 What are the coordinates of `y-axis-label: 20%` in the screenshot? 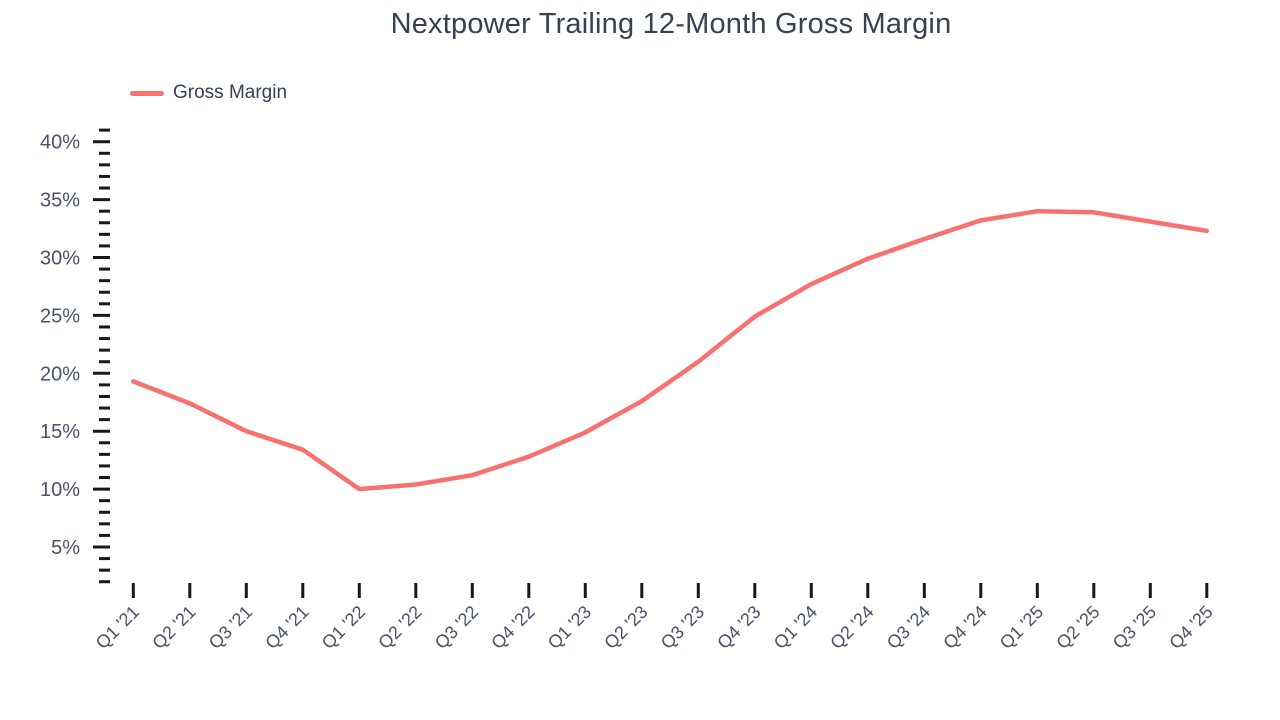 It's located at (60, 374).